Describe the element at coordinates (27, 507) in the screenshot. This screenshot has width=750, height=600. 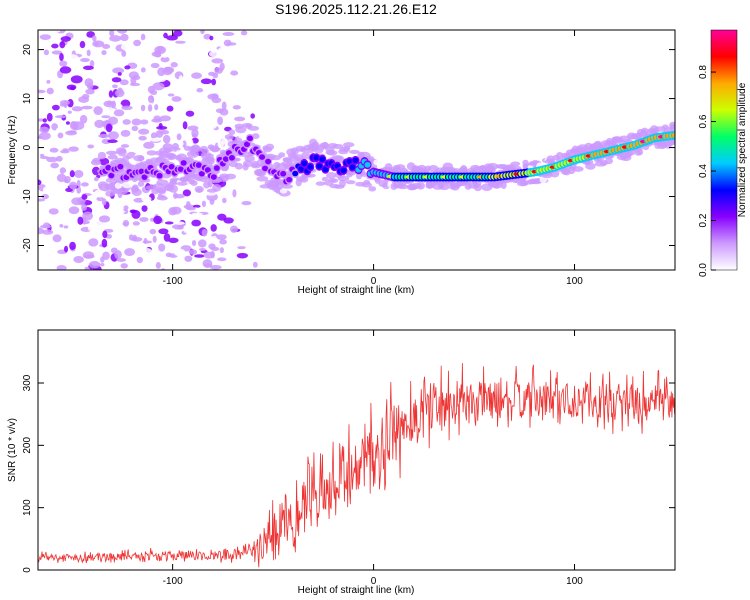
I see `snr-ytick-label: 100` at that location.